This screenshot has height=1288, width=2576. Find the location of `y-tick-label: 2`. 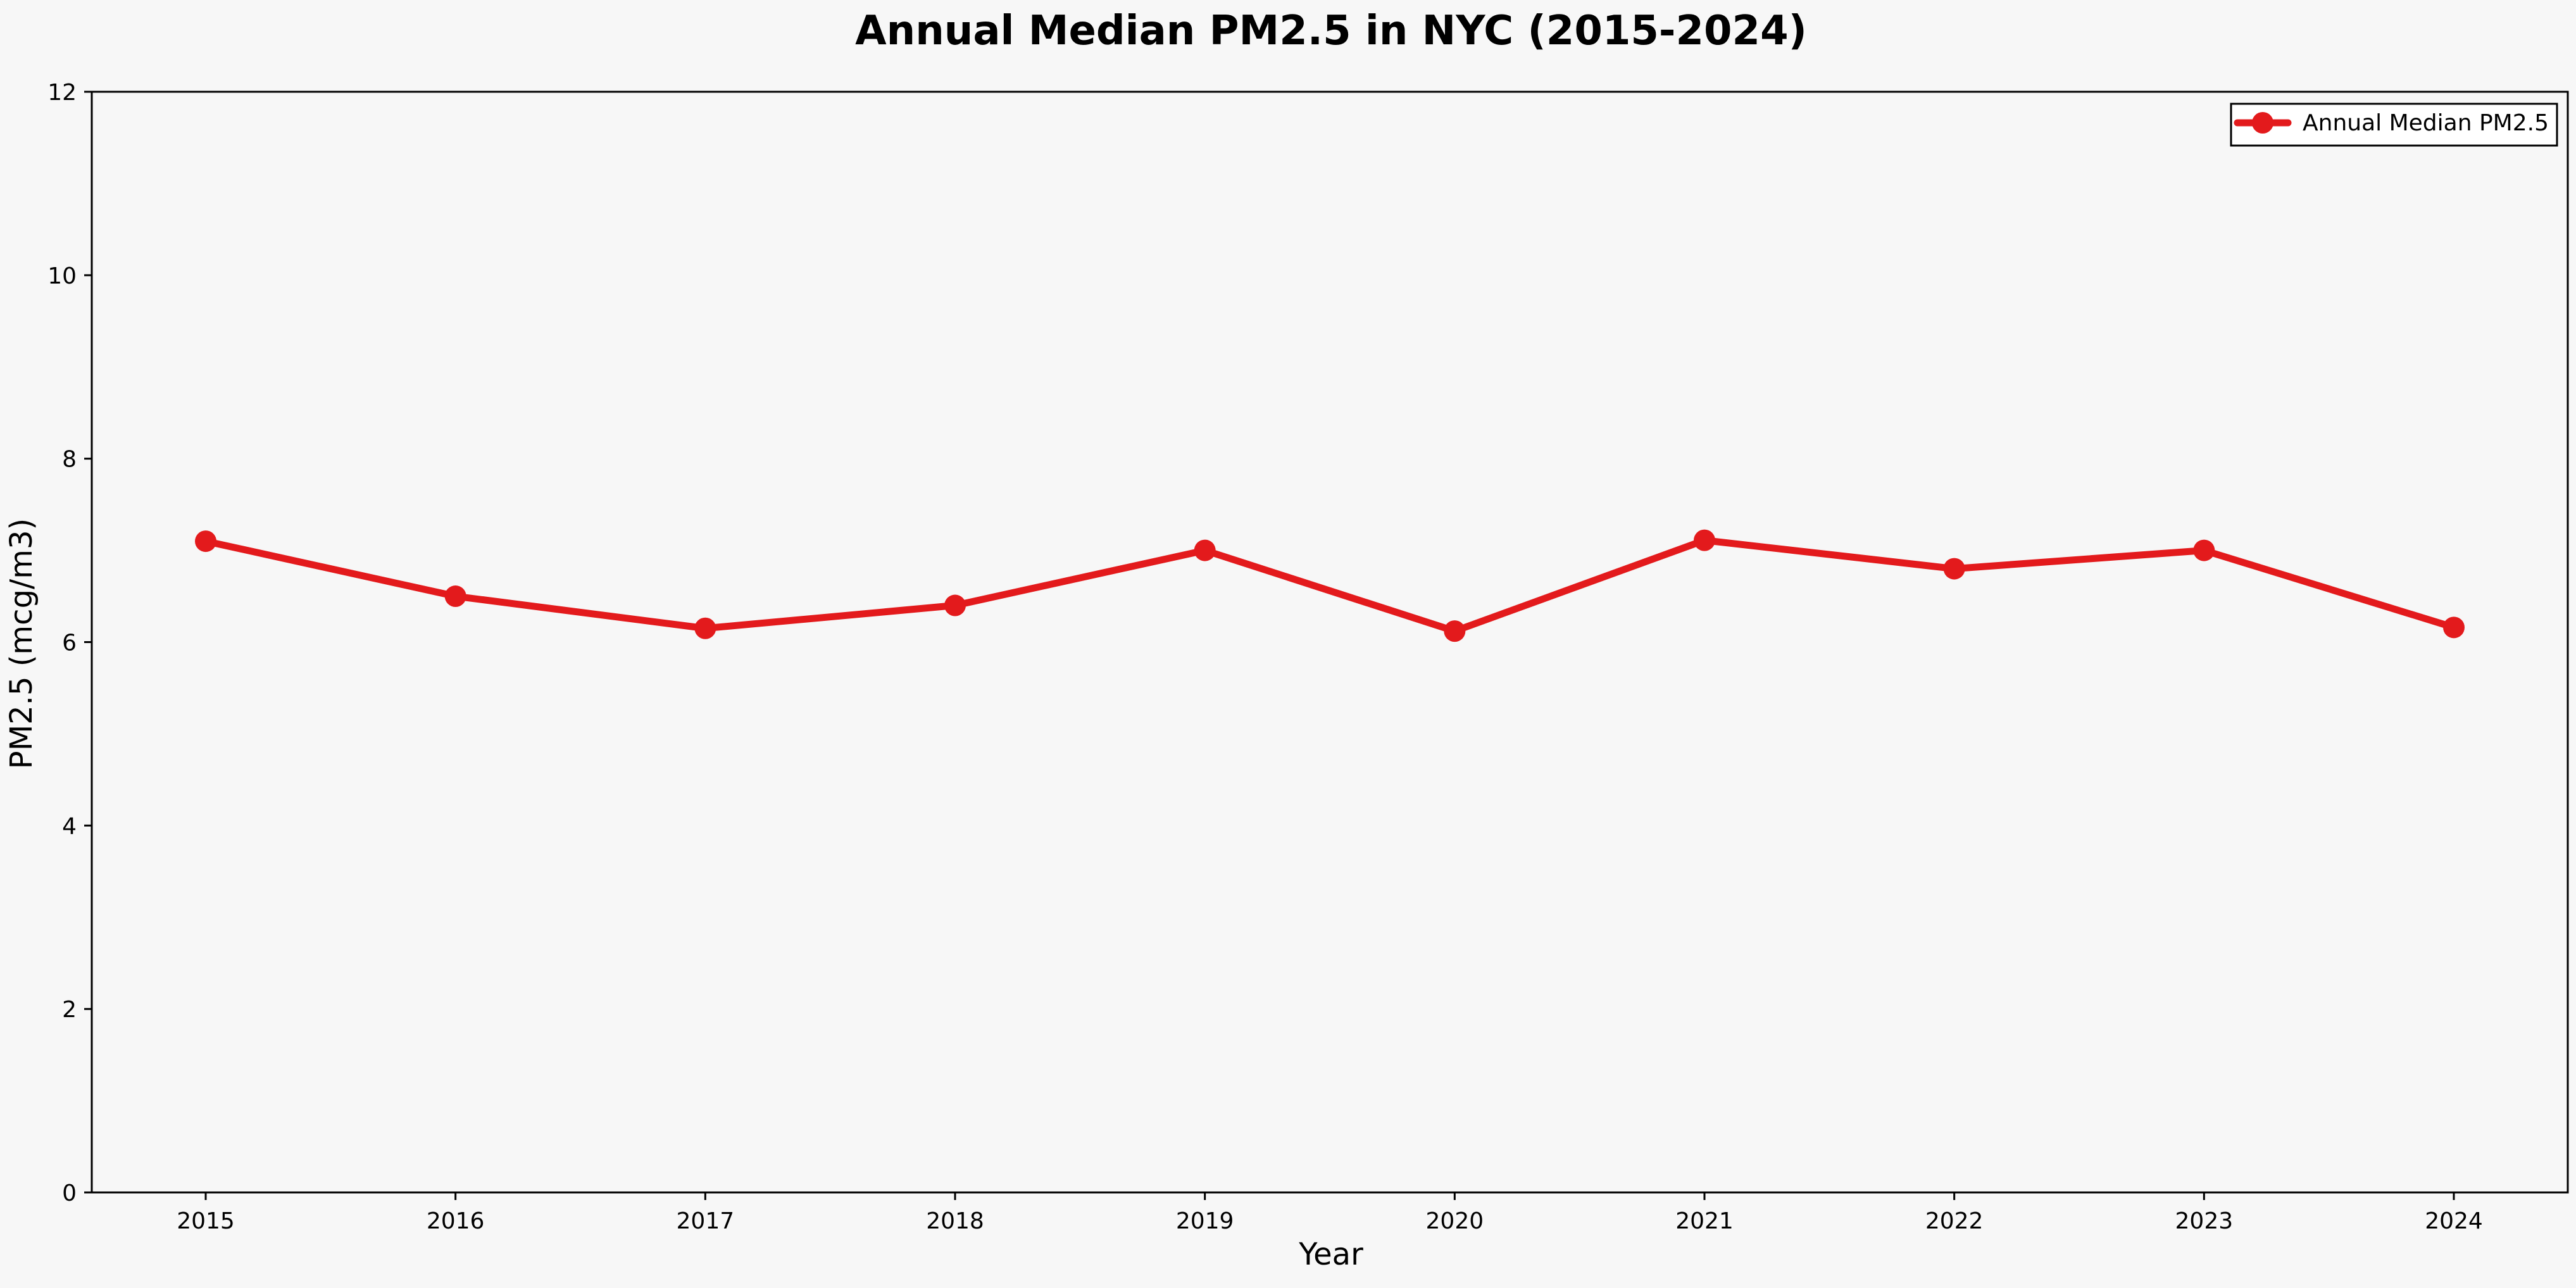

y-tick-label: 2 is located at coordinates (69, 1010).